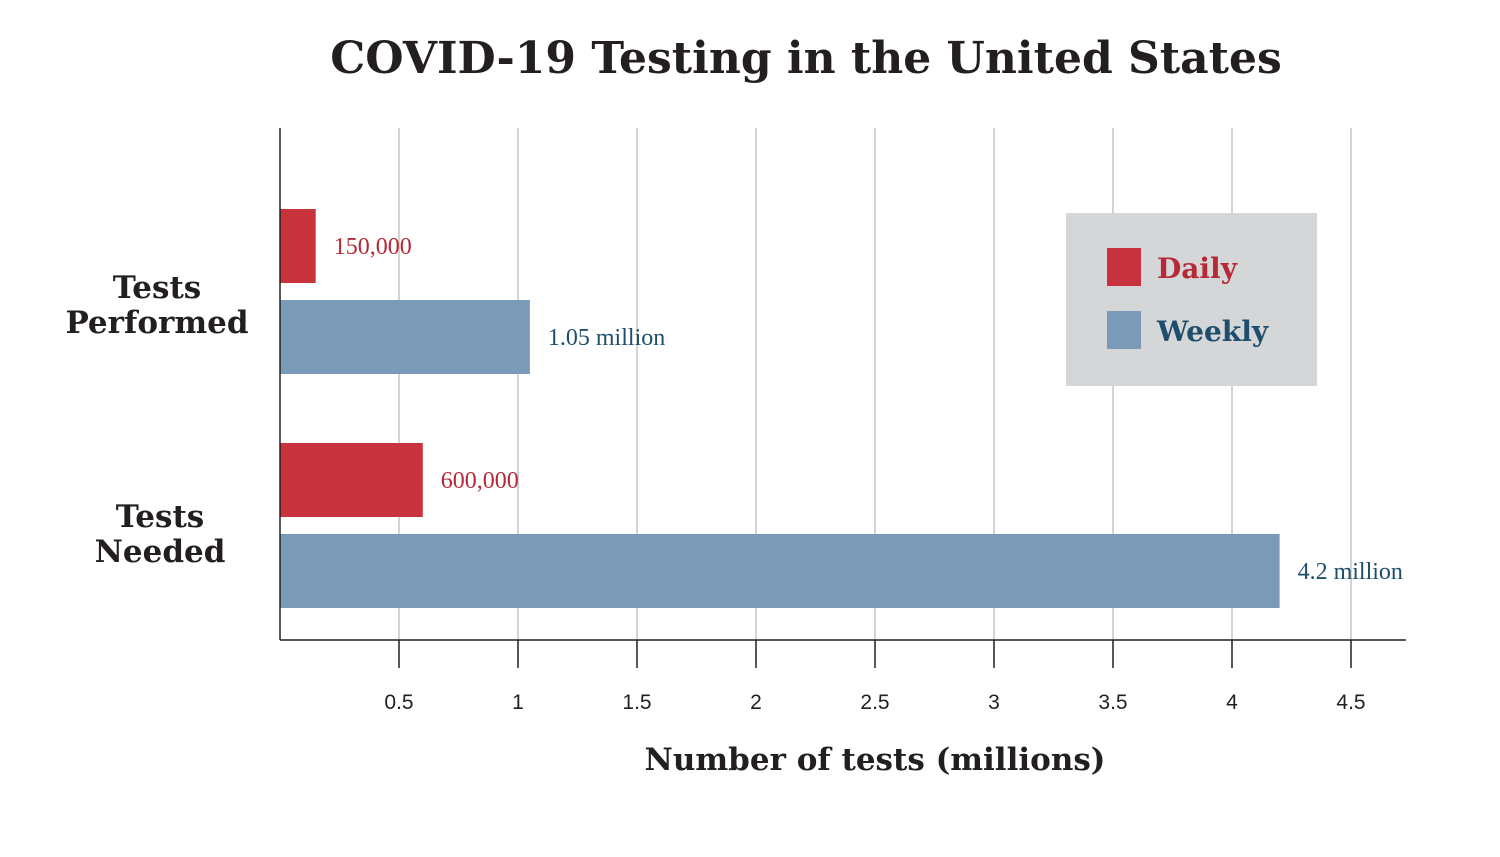  What do you see at coordinates (1350, 702) in the screenshot?
I see `x-tick-label: 4.5` at bounding box center [1350, 702].